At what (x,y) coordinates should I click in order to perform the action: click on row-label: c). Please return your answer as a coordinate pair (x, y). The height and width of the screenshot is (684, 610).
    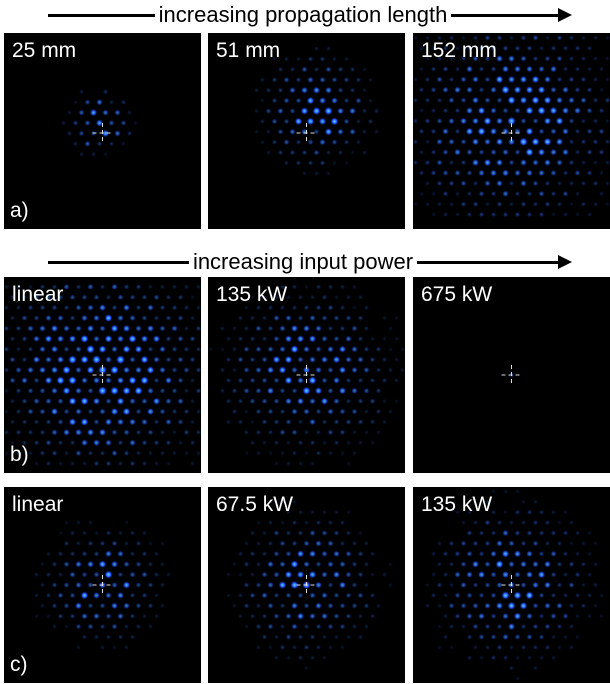
    Looking at the image, I should click on (19, 664).